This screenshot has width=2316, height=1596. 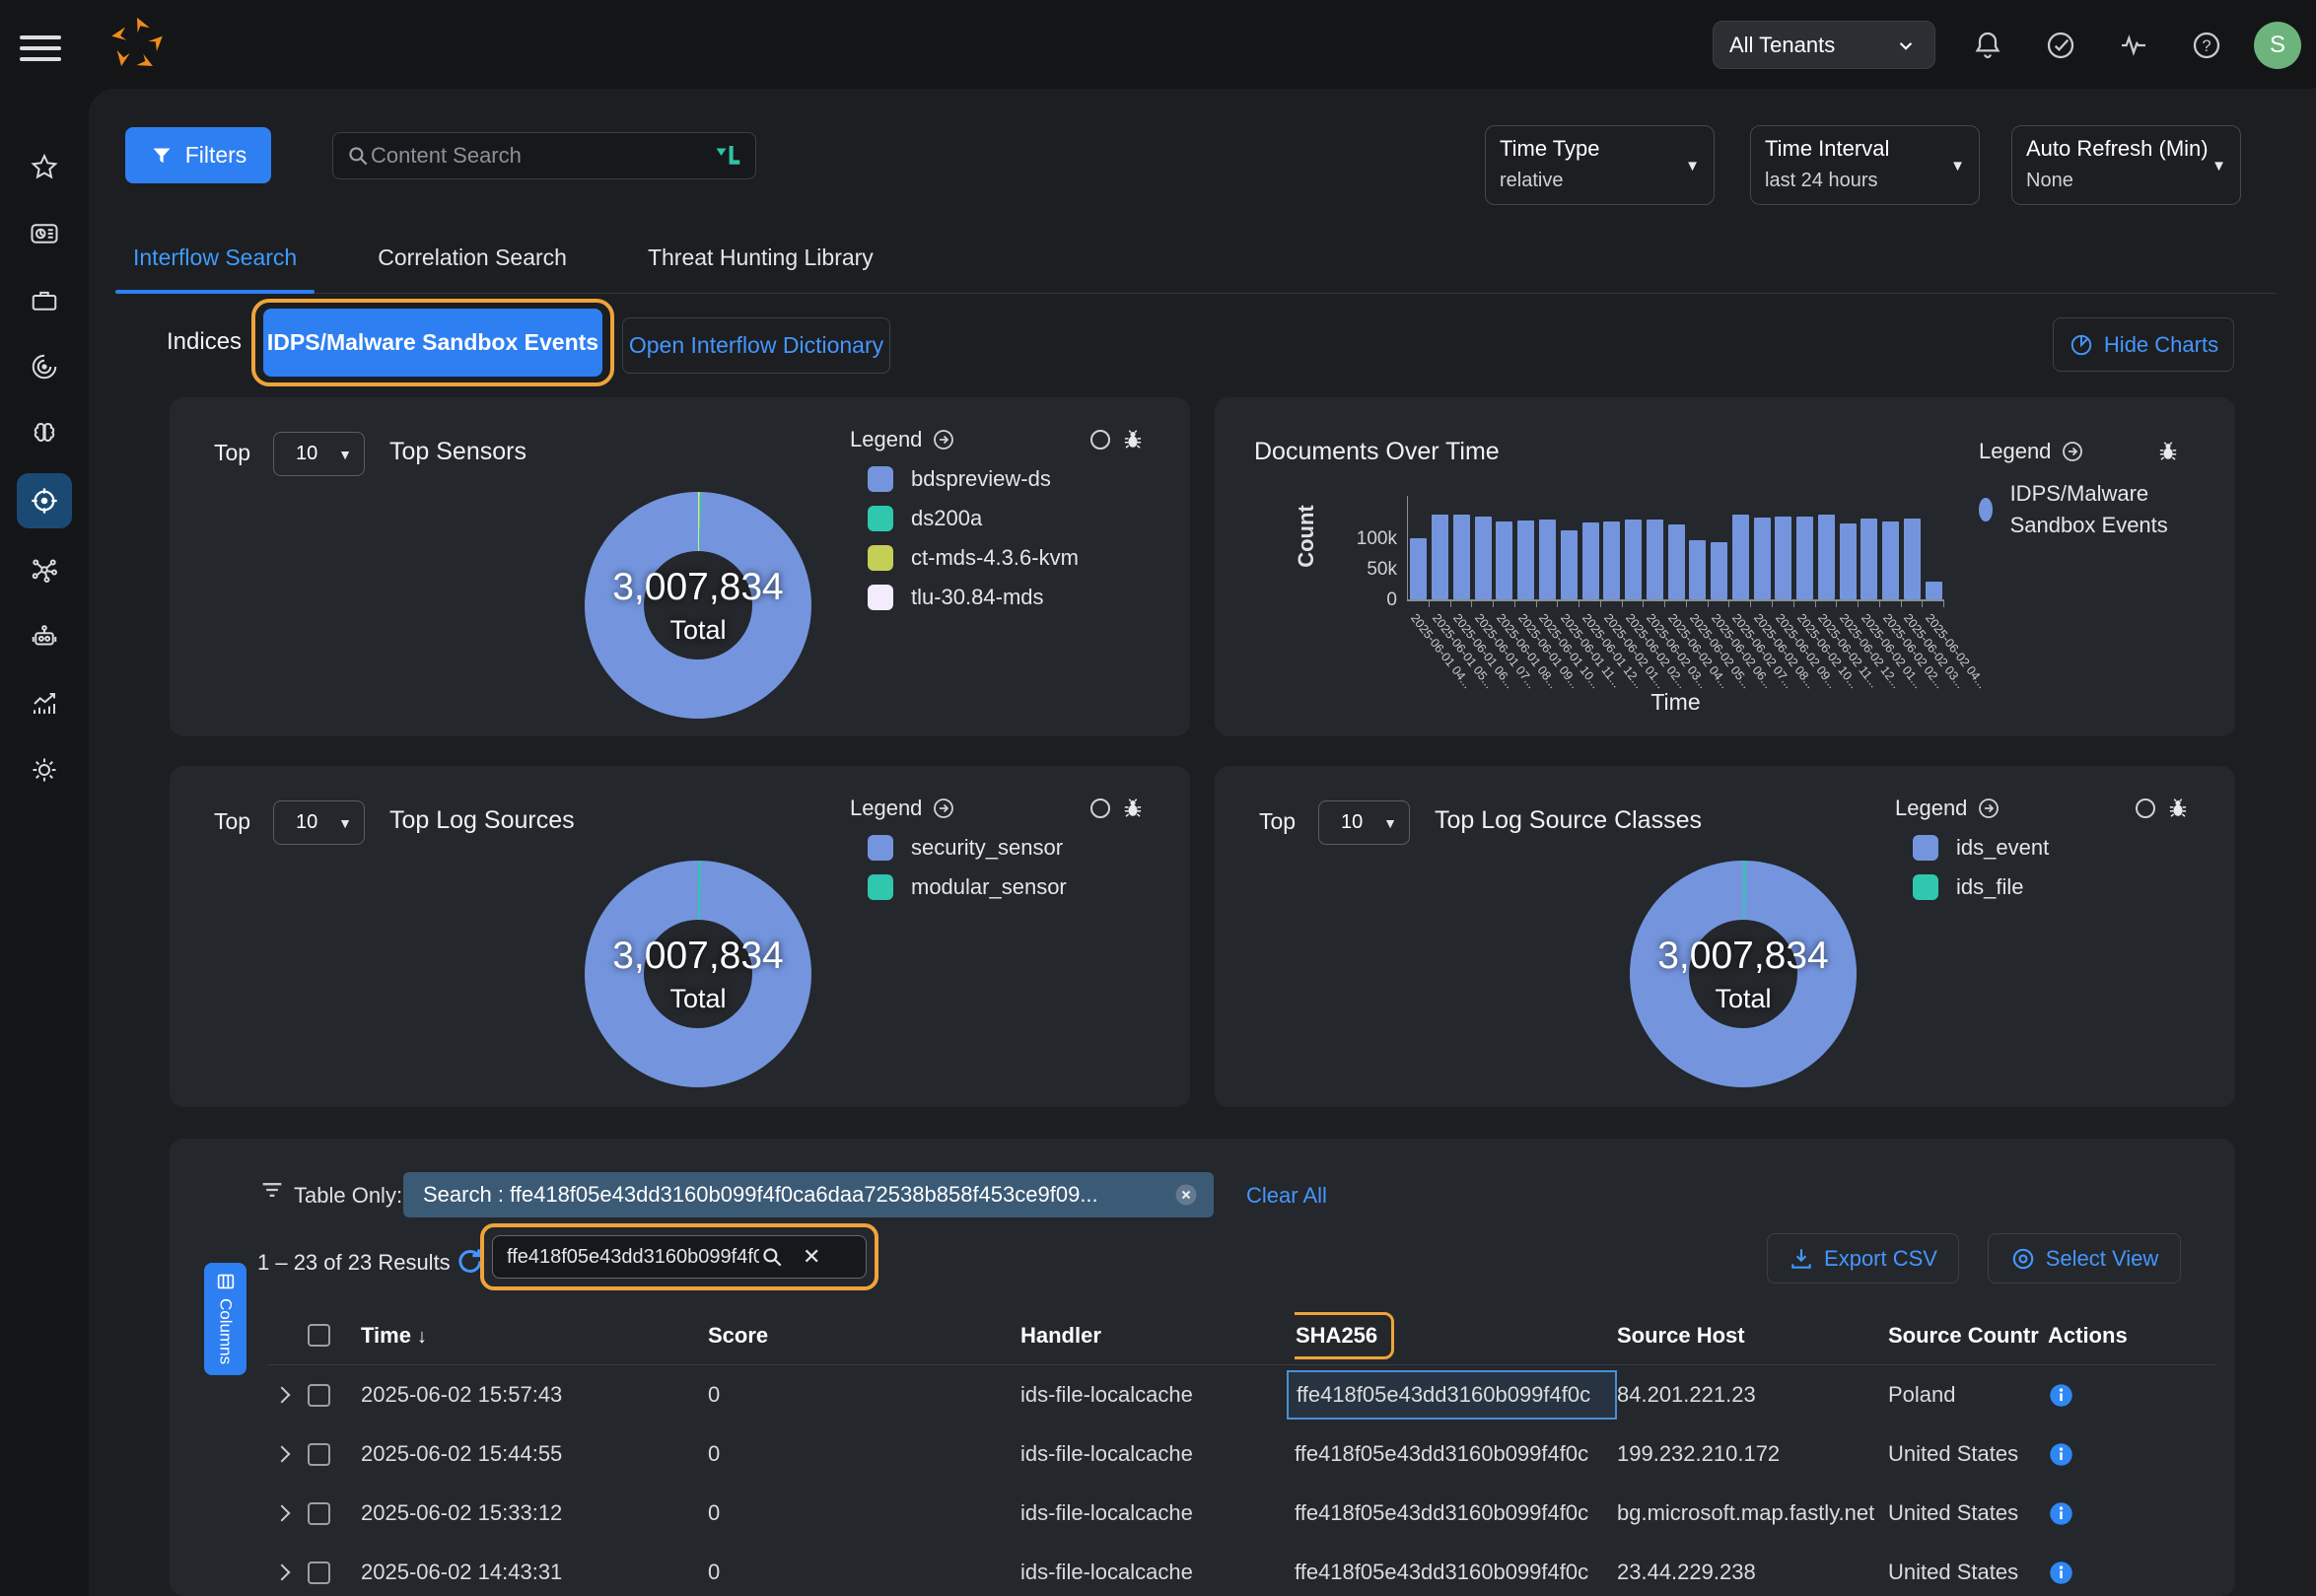 What do you see at coordinates (44, 366) in the screenshot?
I see `sidebar-item-detections` at bounding box center [44, 366].